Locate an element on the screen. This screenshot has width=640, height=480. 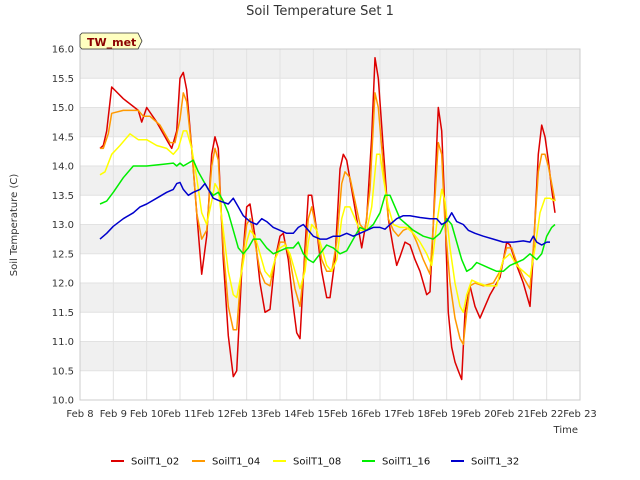
y-tick-label: 15.0 is located at coordinates (63, 108).